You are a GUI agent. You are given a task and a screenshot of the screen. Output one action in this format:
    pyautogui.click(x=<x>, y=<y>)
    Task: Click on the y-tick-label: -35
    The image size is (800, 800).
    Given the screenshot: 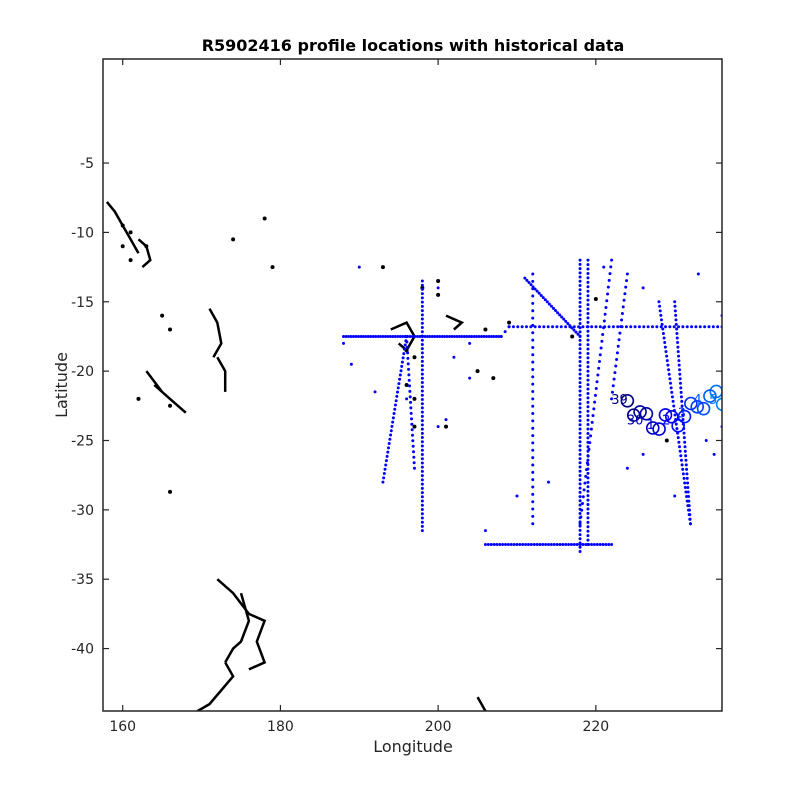 What is the action you would take?
    pyautogui.click(x=82, y=580)
    